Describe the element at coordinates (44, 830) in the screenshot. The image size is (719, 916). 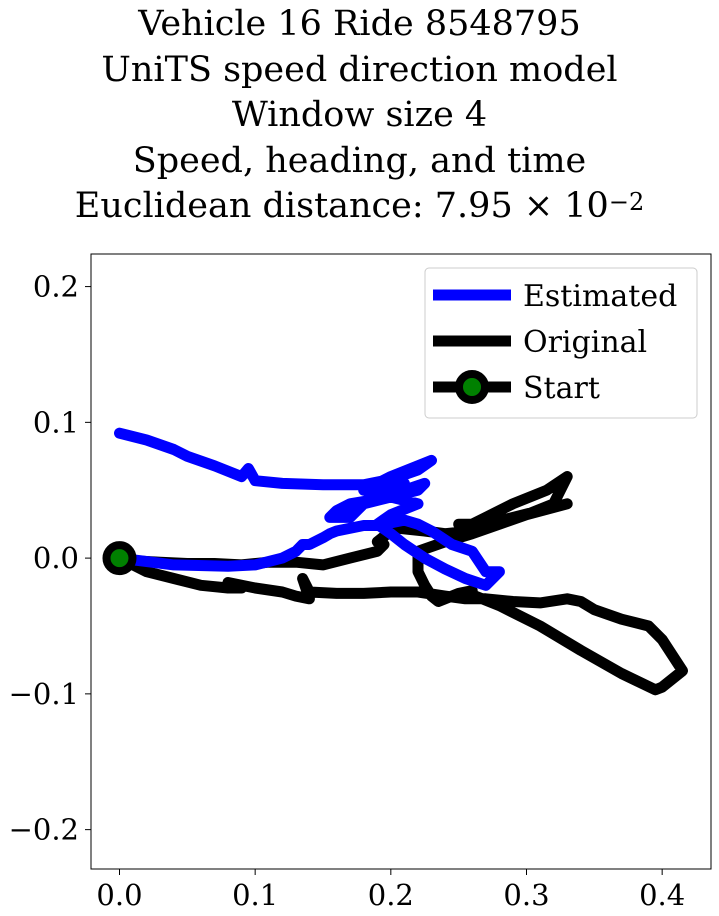
I see `y-tick-label: −0.2` at that location.